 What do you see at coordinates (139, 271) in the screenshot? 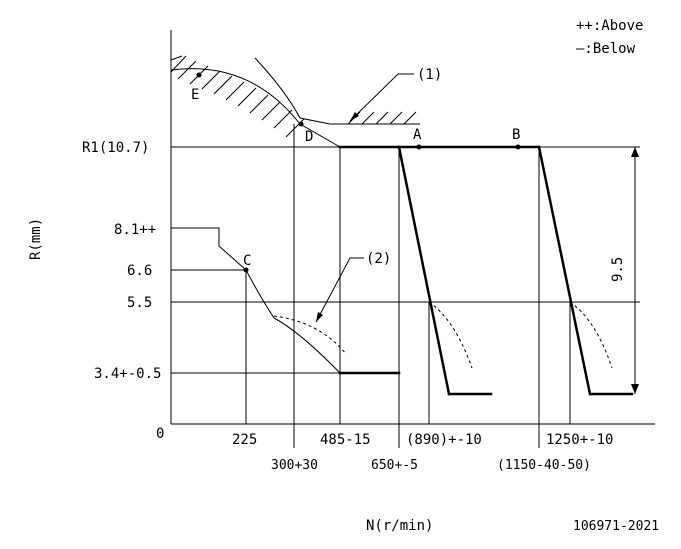
I see `y-label-66: 6.6` at bounding box center [139, 271].